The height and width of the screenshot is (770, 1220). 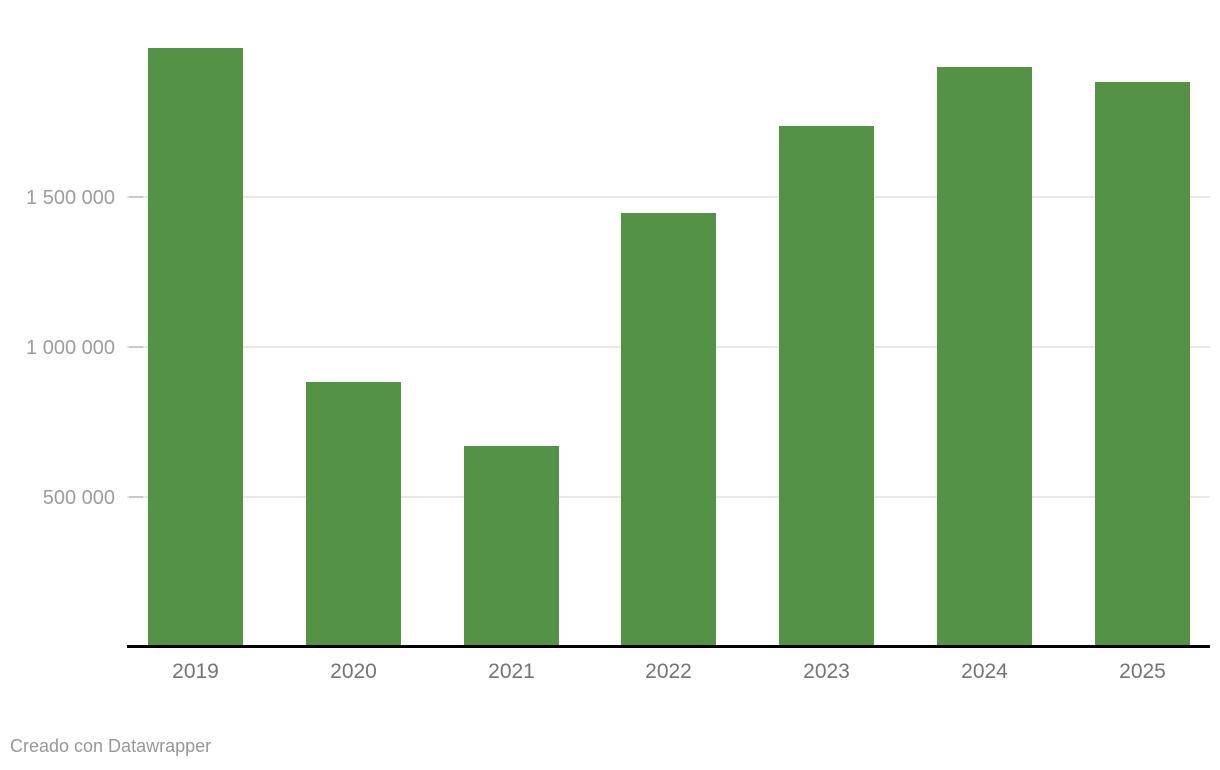 I want to click on x-tick-label-2023: 2023, so click(x=826, y=671).